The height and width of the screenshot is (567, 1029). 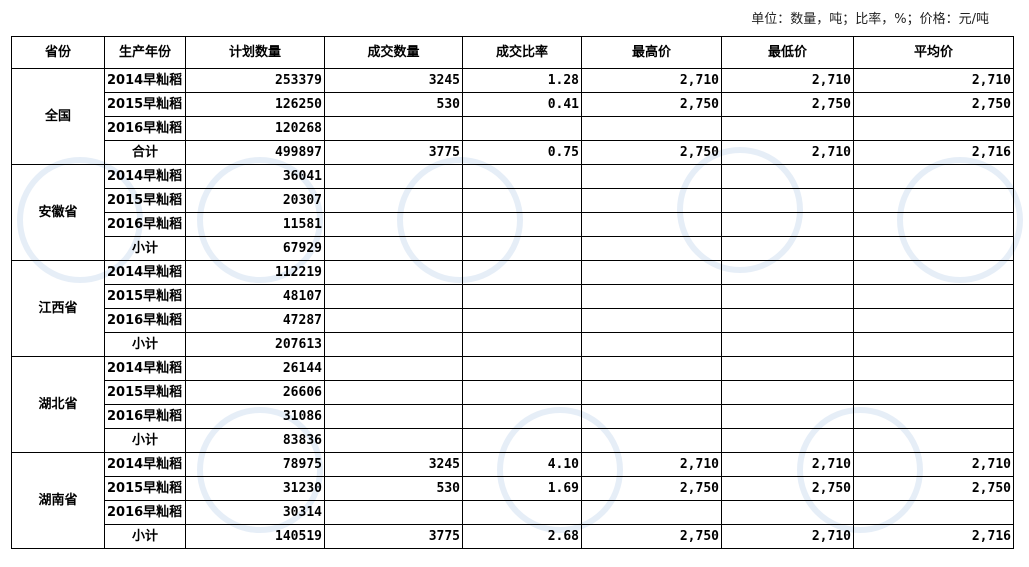 I want to click on trade-ratio-cell: 4.10, so click(x=522, y=464).